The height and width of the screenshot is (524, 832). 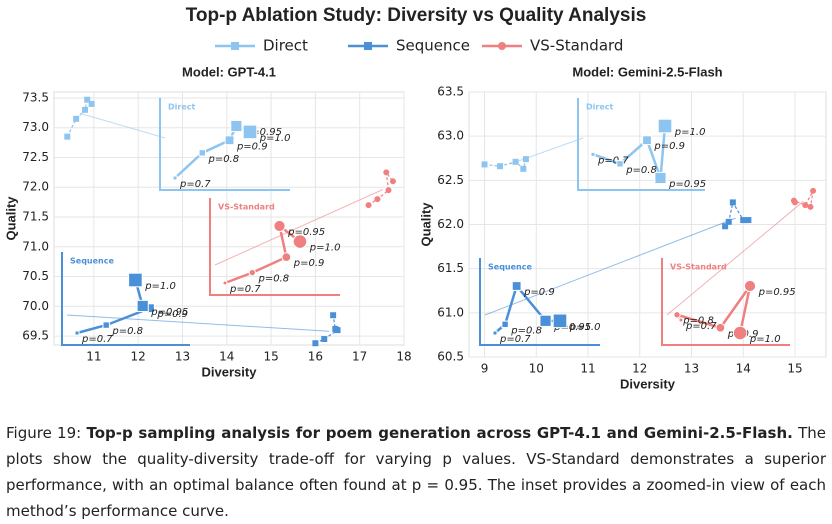 What do you see at coordinates (425, 224) in the screenshot?
I see `y-axis-label: Quality` at bounding box center [425, 224].